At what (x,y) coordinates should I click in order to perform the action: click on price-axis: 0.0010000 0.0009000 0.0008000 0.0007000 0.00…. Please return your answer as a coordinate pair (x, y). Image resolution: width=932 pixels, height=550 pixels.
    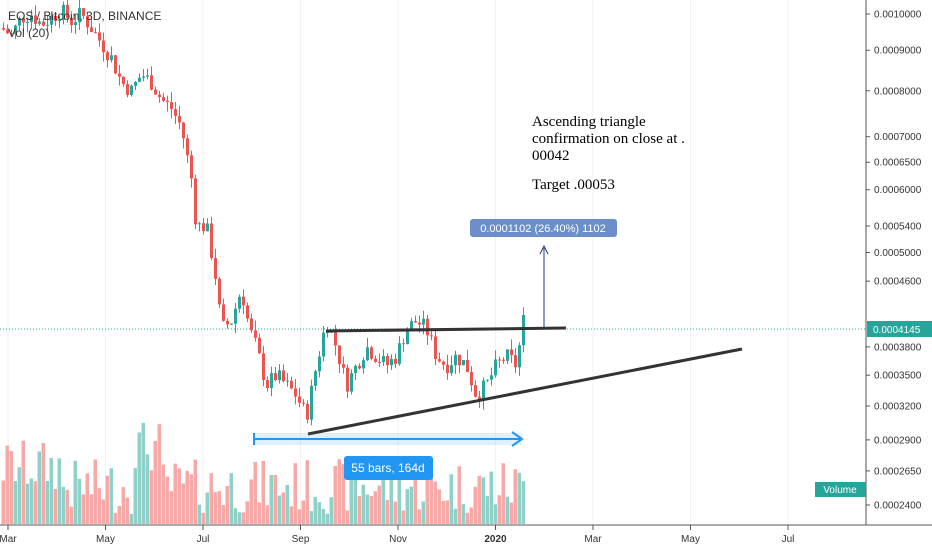
    Looking at the image, I should click on (894, 261).